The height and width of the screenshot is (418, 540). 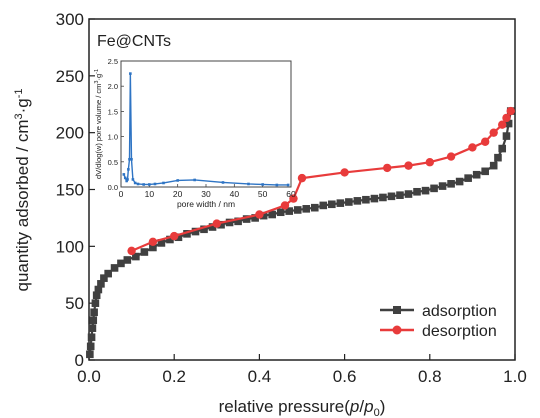 What do you see at coordinates (70, 133) in the screenshot?
I see `y-tick-label: 200` at bounding box center [70, 133].